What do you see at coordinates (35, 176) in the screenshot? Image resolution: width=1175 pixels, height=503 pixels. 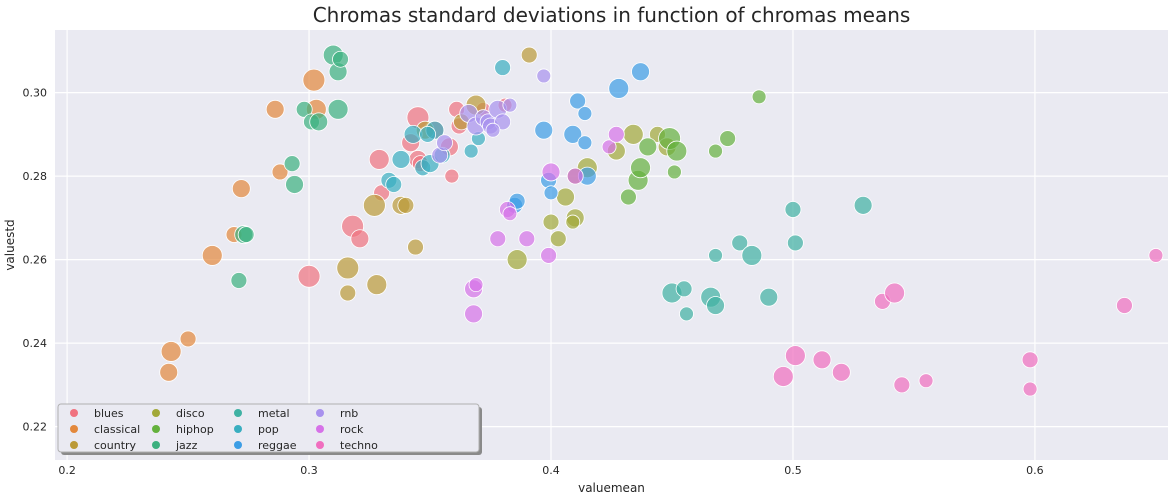 I see `y-tick-label: 0.28` at bounding box center [35, 176].